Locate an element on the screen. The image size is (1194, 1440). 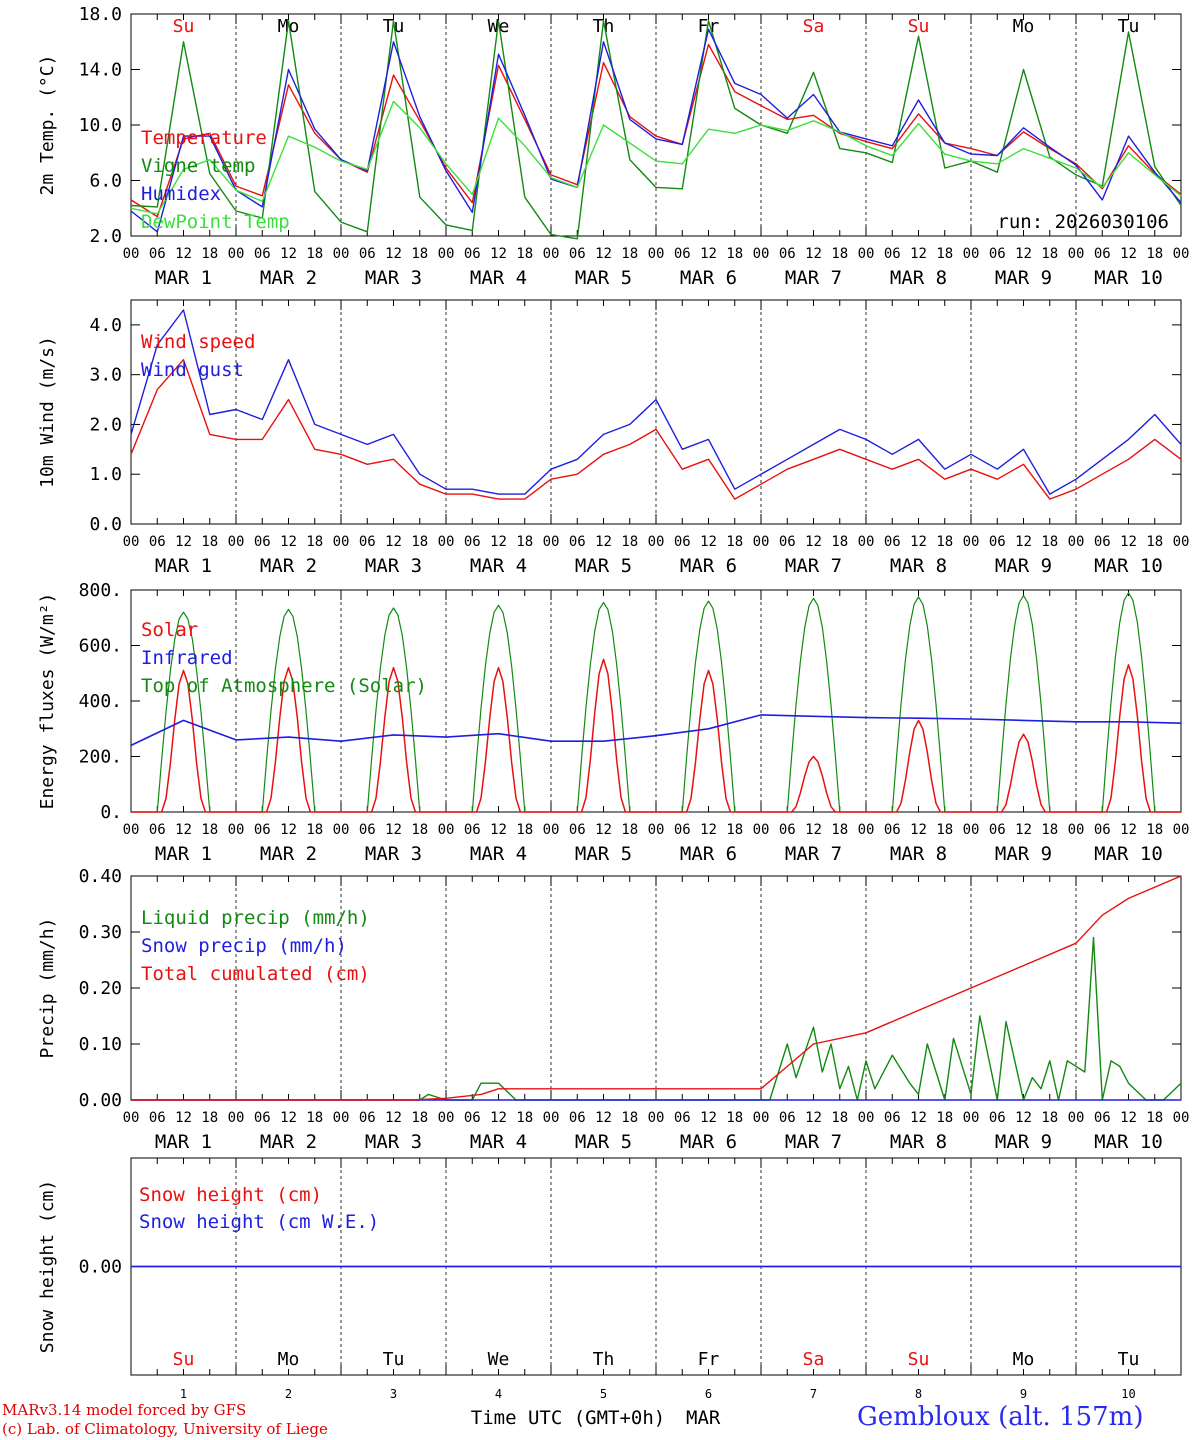
temperature-date-label: MAR 2 is located at coordinates (288, 278).